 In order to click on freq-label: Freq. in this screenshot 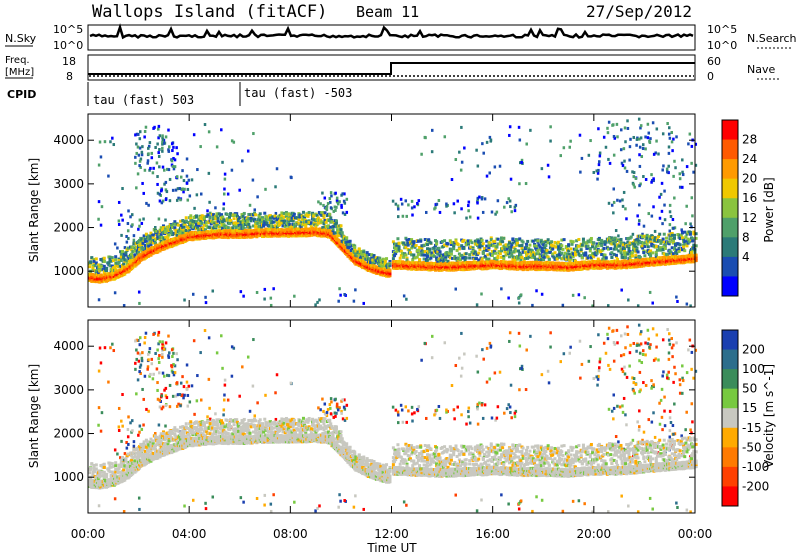, I will do `click(17, 60)`.